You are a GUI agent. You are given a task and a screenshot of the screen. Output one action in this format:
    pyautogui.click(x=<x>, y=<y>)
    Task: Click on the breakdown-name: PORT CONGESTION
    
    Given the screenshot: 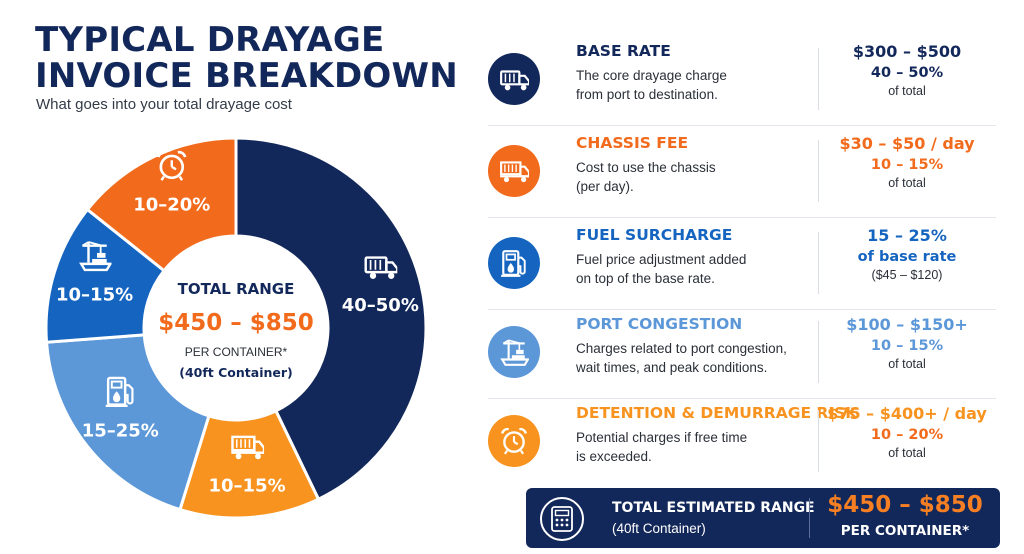 What is the action you would take?
    pyautogui.click(x=659, y=324)
    